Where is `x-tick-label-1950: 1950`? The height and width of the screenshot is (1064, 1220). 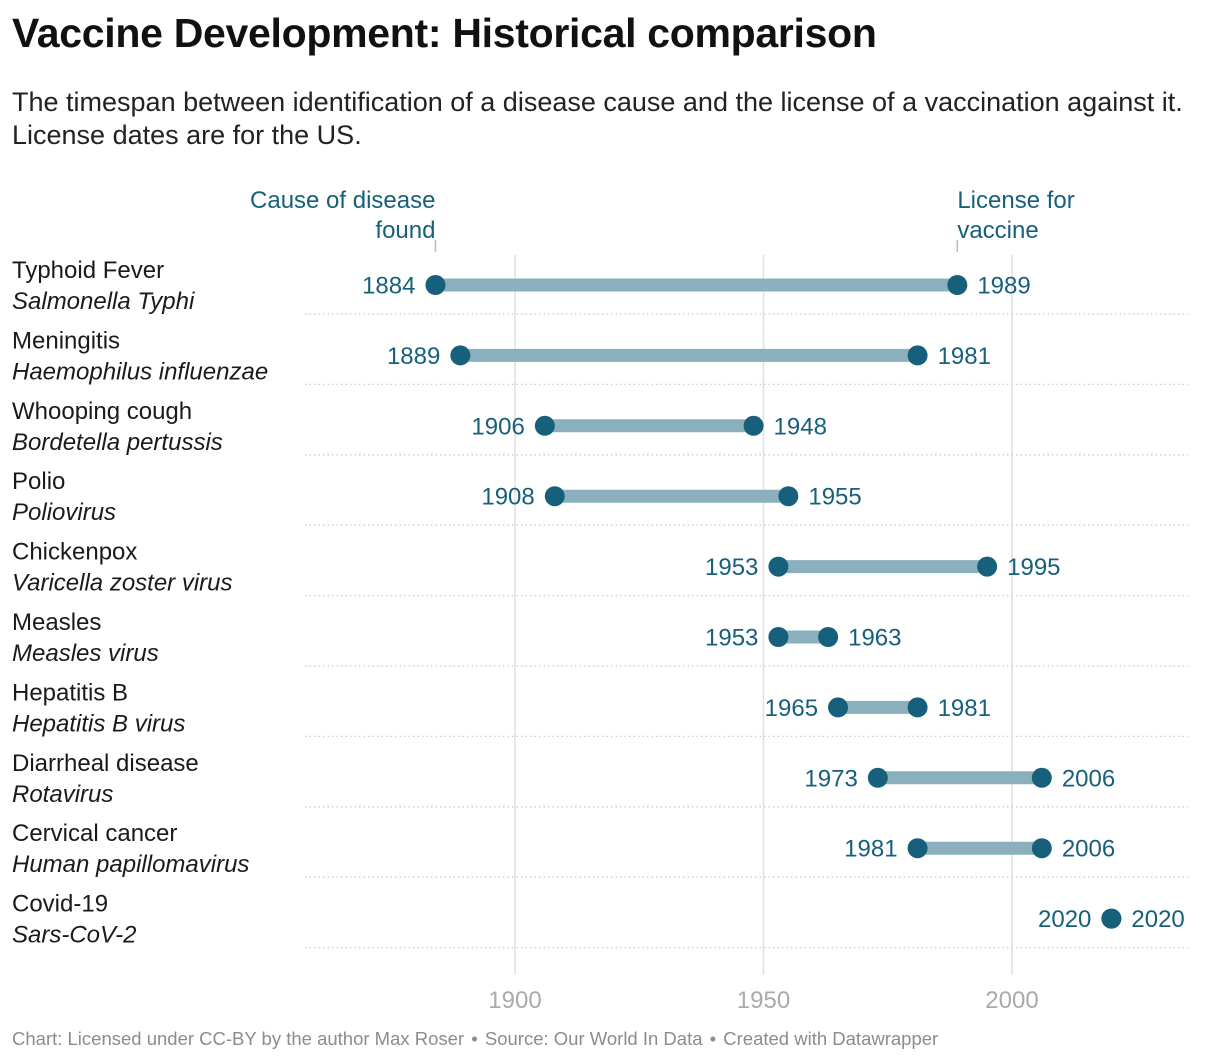 x-tick-label-1950: 1950 is located at coordinates (763, 1000).